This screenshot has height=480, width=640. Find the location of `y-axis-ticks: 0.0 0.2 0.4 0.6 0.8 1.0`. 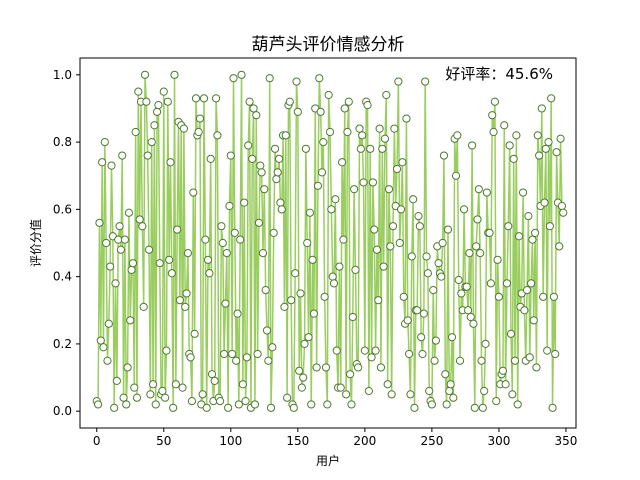

y-axis-ticks: 0.0 0.2 0.4 0.6 0.8 1.0 is located at coordinates (66, 243).